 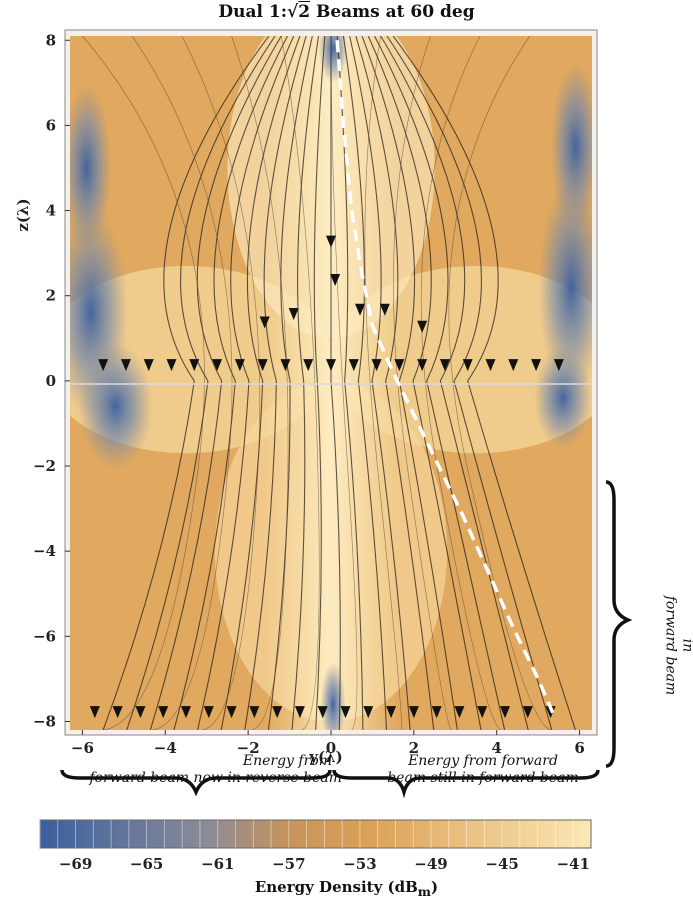 I want to click on colorbar-gradient, so click(x=315, y=834).